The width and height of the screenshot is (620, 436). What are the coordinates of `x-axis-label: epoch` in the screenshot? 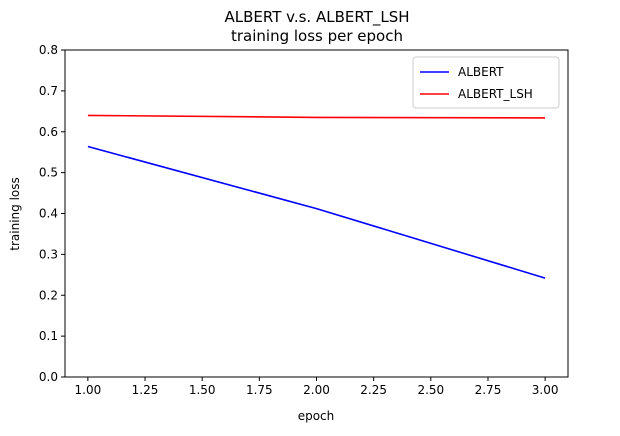 It's located at (316, 416).